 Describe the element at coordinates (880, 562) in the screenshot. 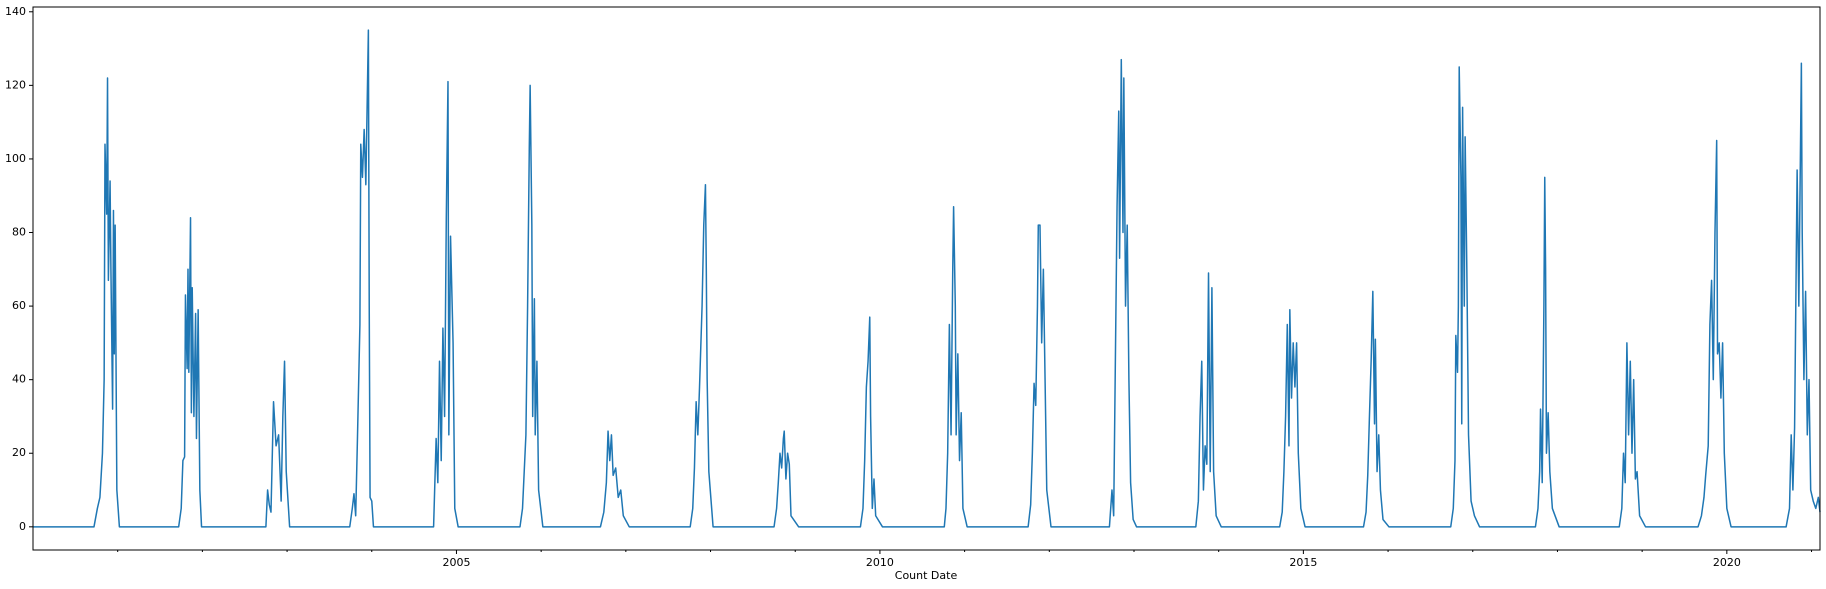

I see `x-tick-label: 2010` at that location.